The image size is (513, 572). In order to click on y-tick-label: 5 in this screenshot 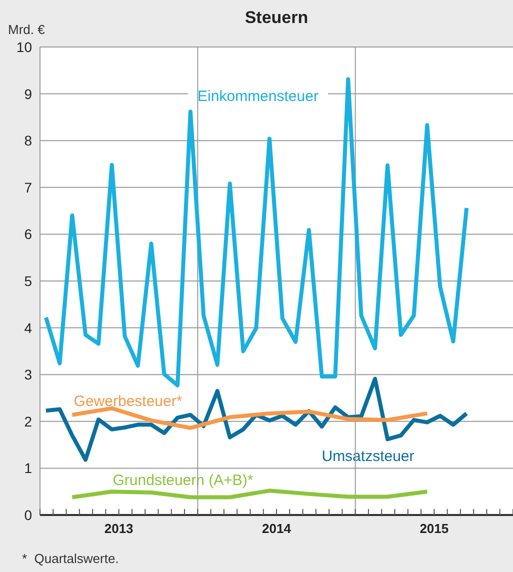, I will do `click(28, 280)`.